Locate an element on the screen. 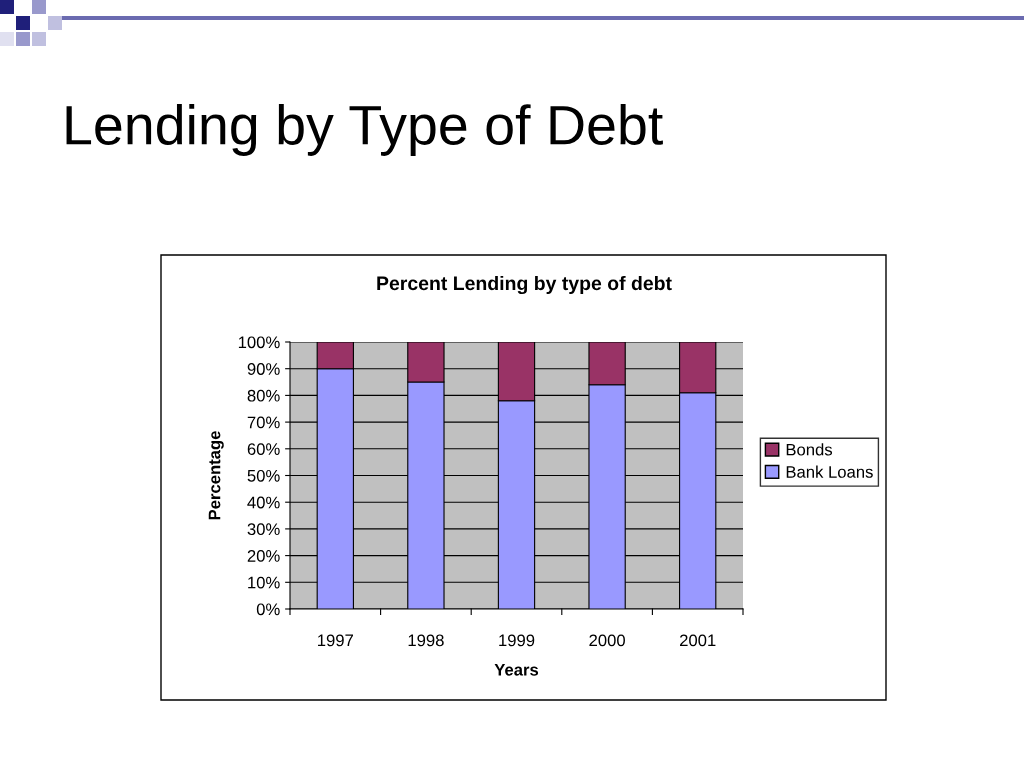 The width and height of the screenshot is (1024, 768). y-tick-label: 40% is located at coordinates (263, 502).